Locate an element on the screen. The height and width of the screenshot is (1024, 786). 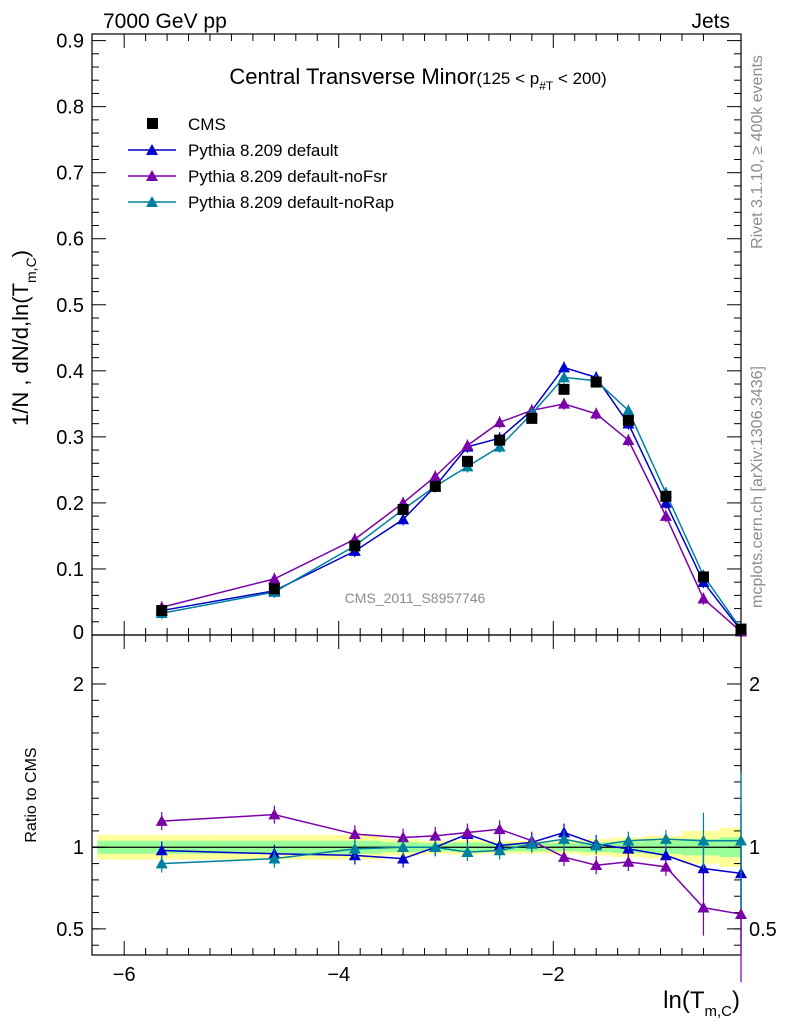
bottom-ytick-label-right: 2 is located at coordinates (754, 685).